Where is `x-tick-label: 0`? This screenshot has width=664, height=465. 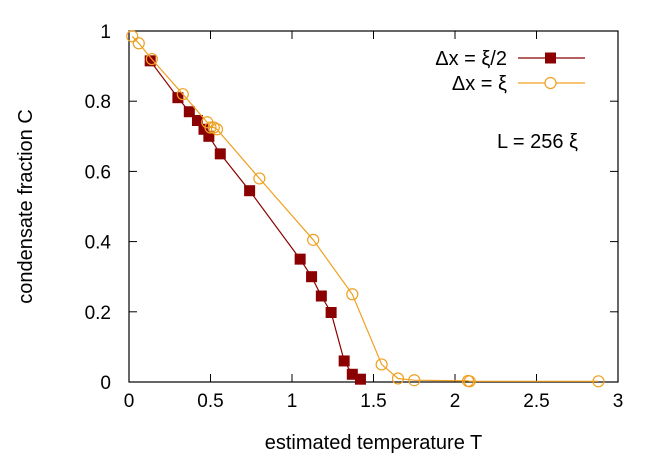
x-tick-label: 0 is located at coordinates (129, 401).